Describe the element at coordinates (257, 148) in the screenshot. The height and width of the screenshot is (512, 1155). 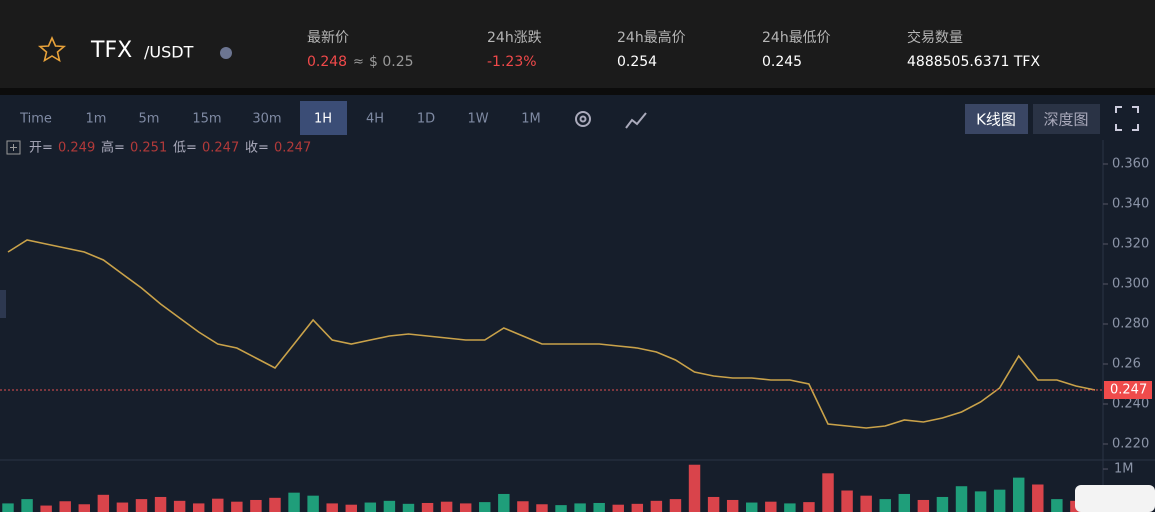
I see `ohlc-label: 收=` at that location.